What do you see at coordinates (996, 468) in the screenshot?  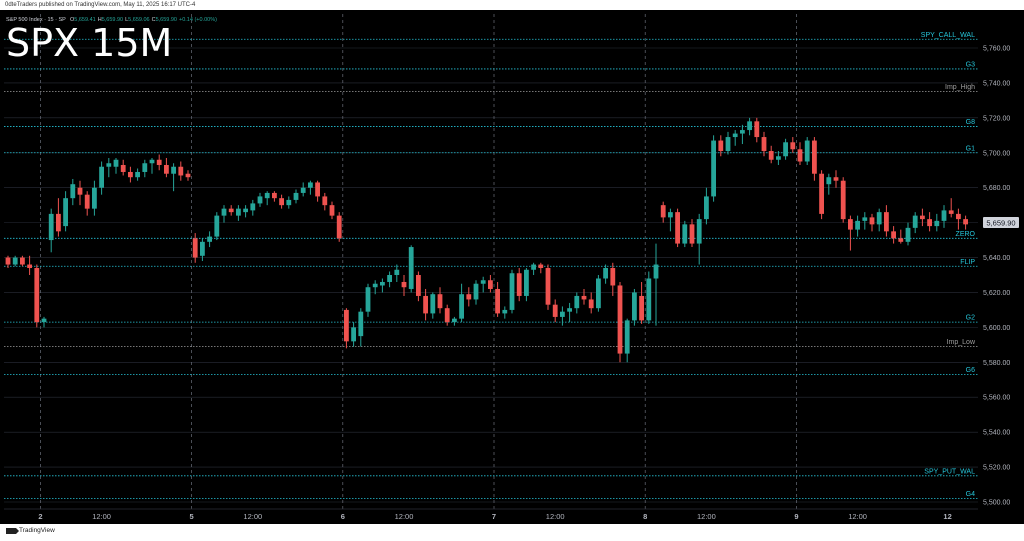 I see `y-tick-label: 5,520.00` at bounding box center [996, 468].